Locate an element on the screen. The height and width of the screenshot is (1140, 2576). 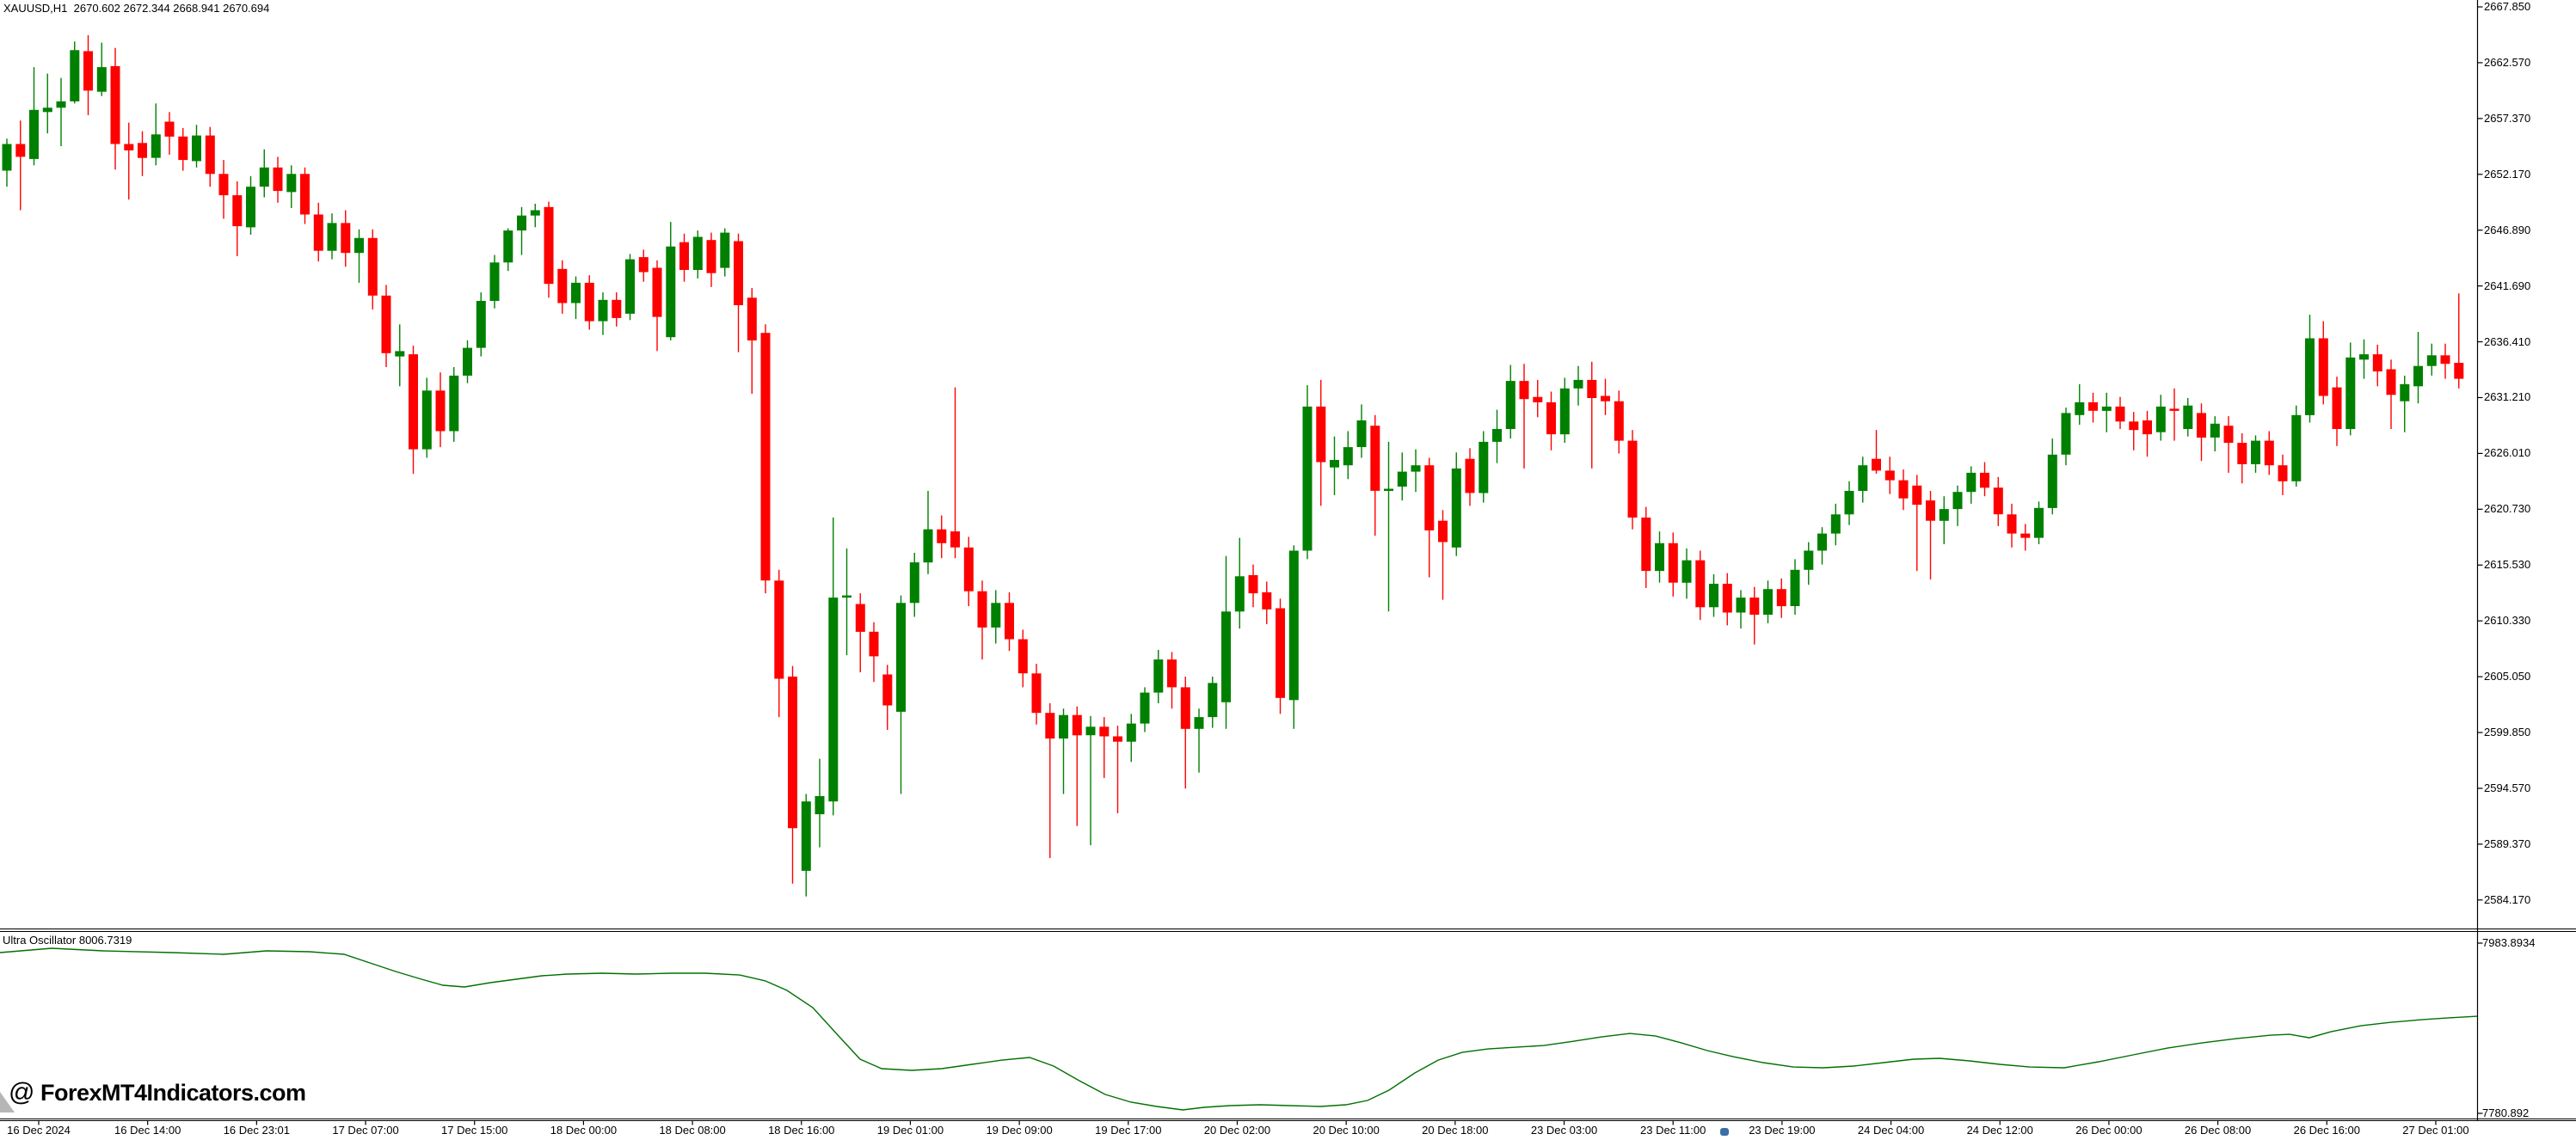
time-axis-label: 18 Dec 08:00 is located at coordinates (692, 1130).